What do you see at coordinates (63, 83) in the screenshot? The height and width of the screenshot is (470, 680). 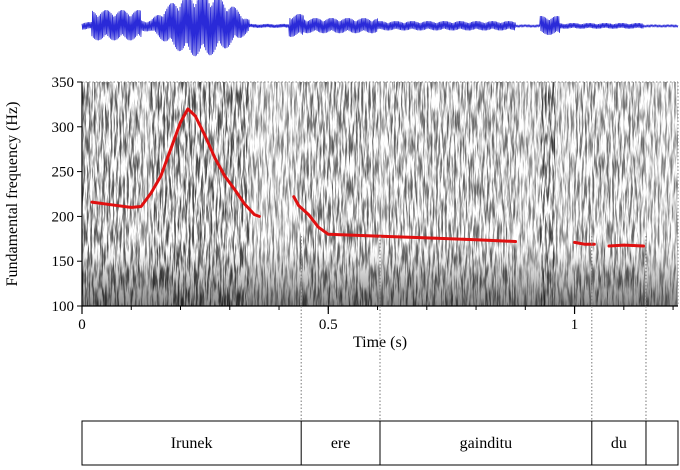 I see `y-tick-label: 350` at bounding box center [63, 83].